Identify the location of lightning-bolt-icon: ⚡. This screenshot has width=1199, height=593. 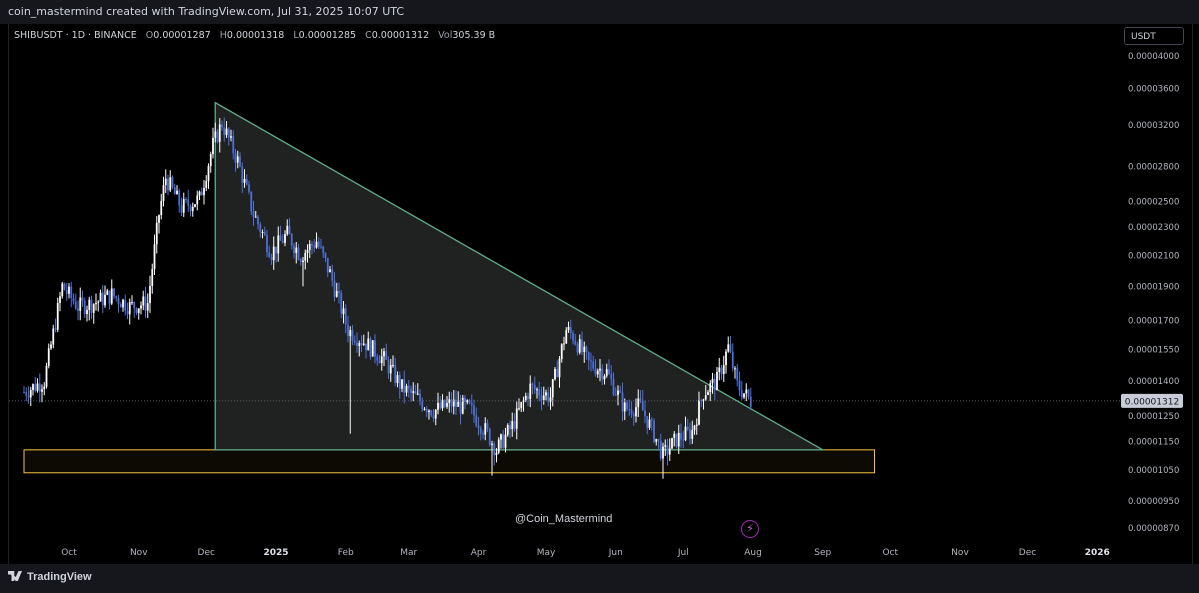
(750, 529).